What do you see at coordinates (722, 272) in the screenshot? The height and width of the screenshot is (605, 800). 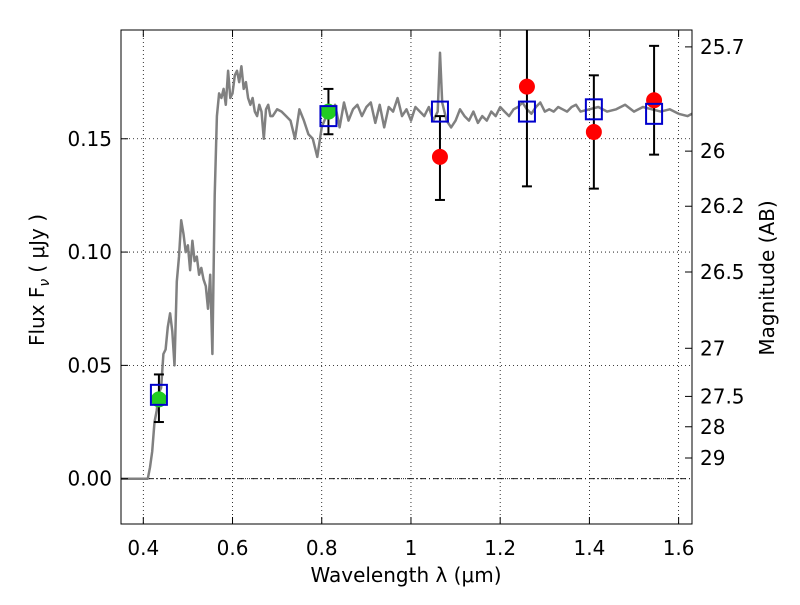 I see `y2-tick-label: 26.5` at bounding box center [722, 272].